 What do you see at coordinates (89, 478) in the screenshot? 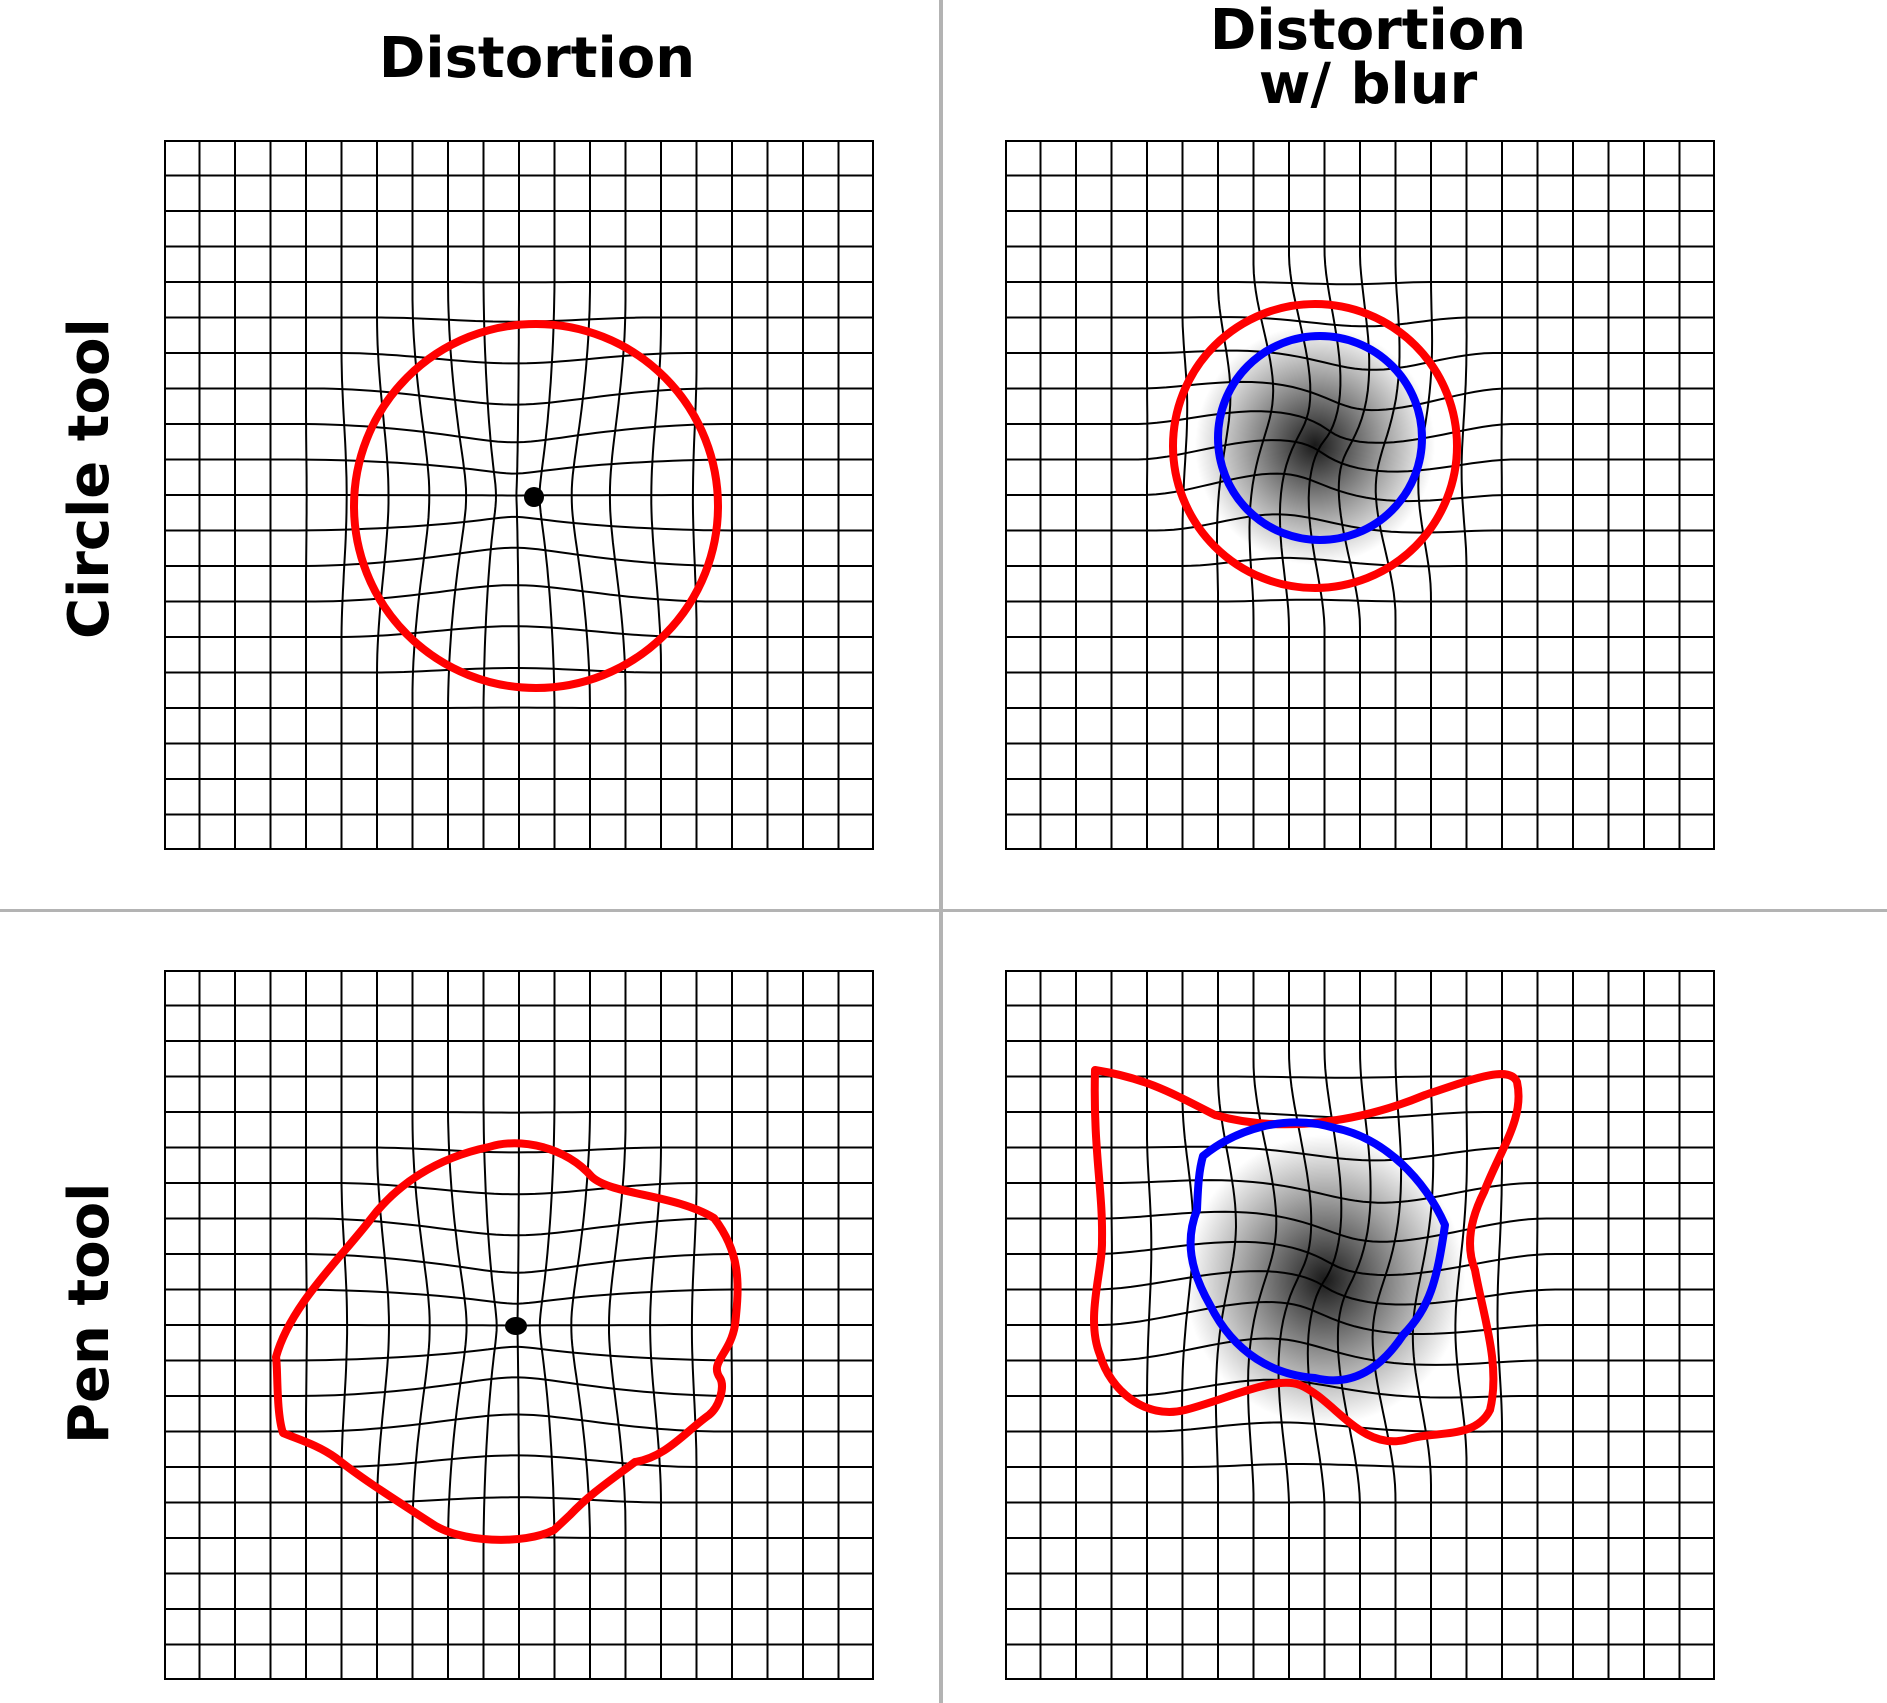
I see `row-title-circle-tool: Circle tool` at bounding box center [89, 478].